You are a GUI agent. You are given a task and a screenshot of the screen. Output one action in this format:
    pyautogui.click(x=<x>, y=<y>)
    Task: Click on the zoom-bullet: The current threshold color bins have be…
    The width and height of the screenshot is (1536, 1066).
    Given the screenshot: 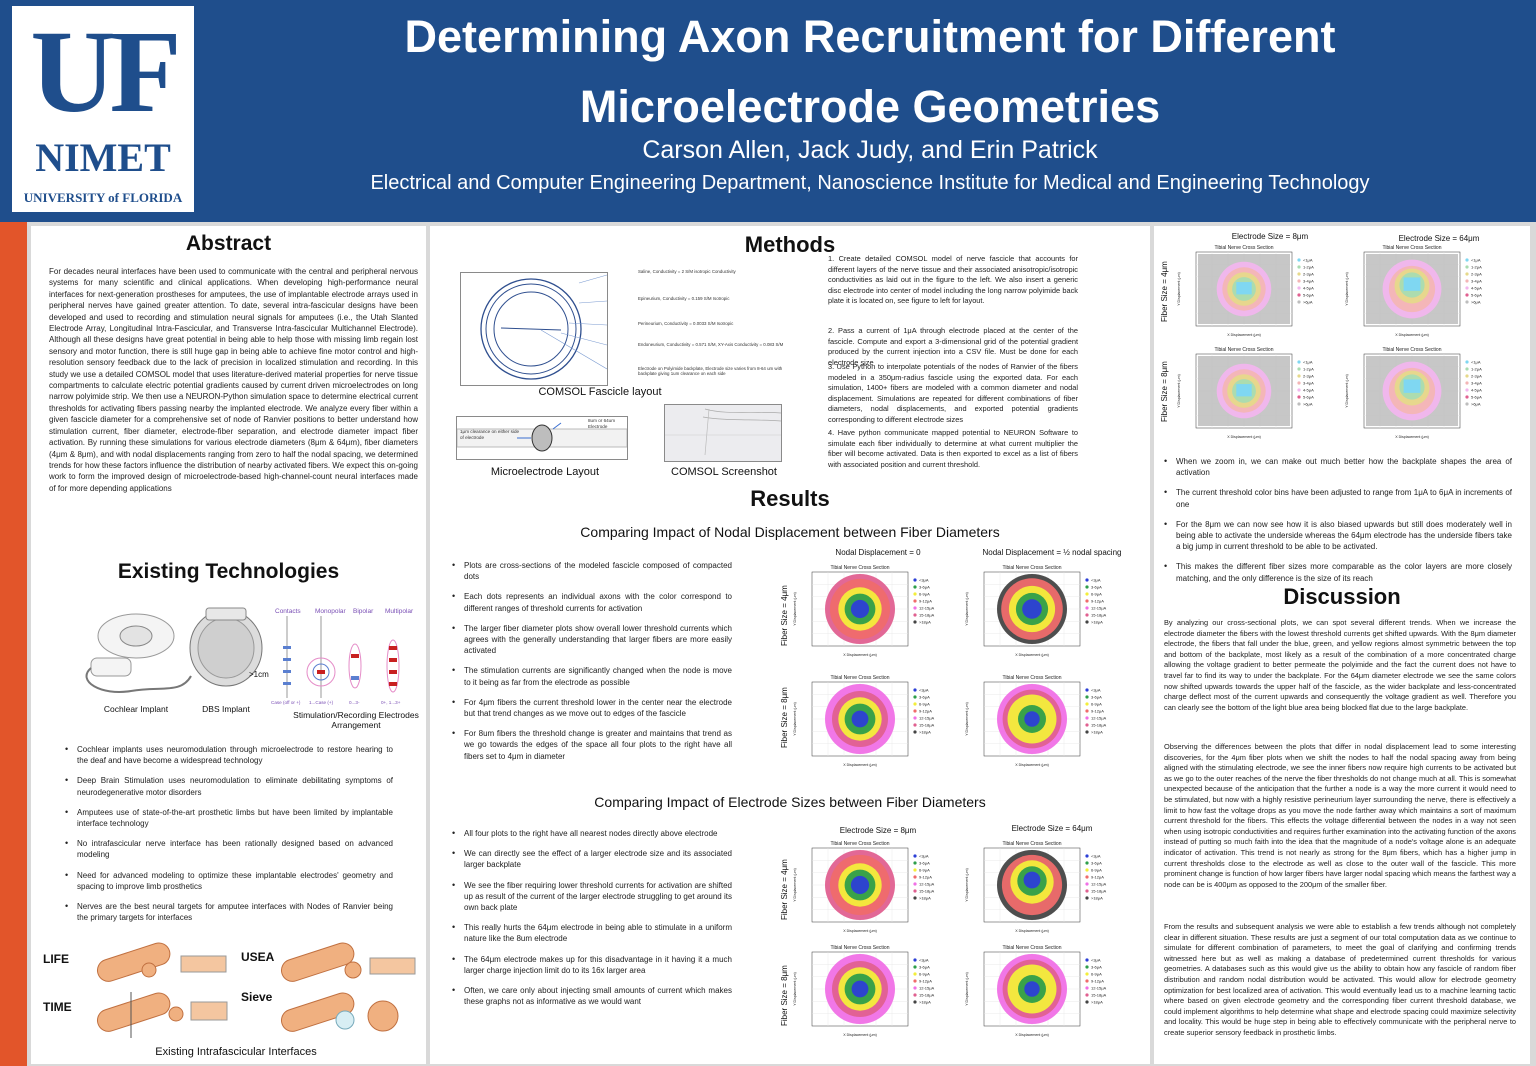 What is the action you would take?
    pyautogui.click(x=1337, y=498)
    